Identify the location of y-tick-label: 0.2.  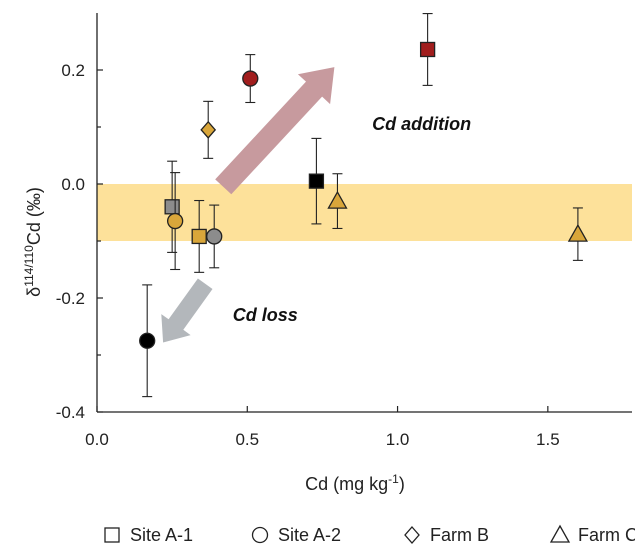
(73, 70).